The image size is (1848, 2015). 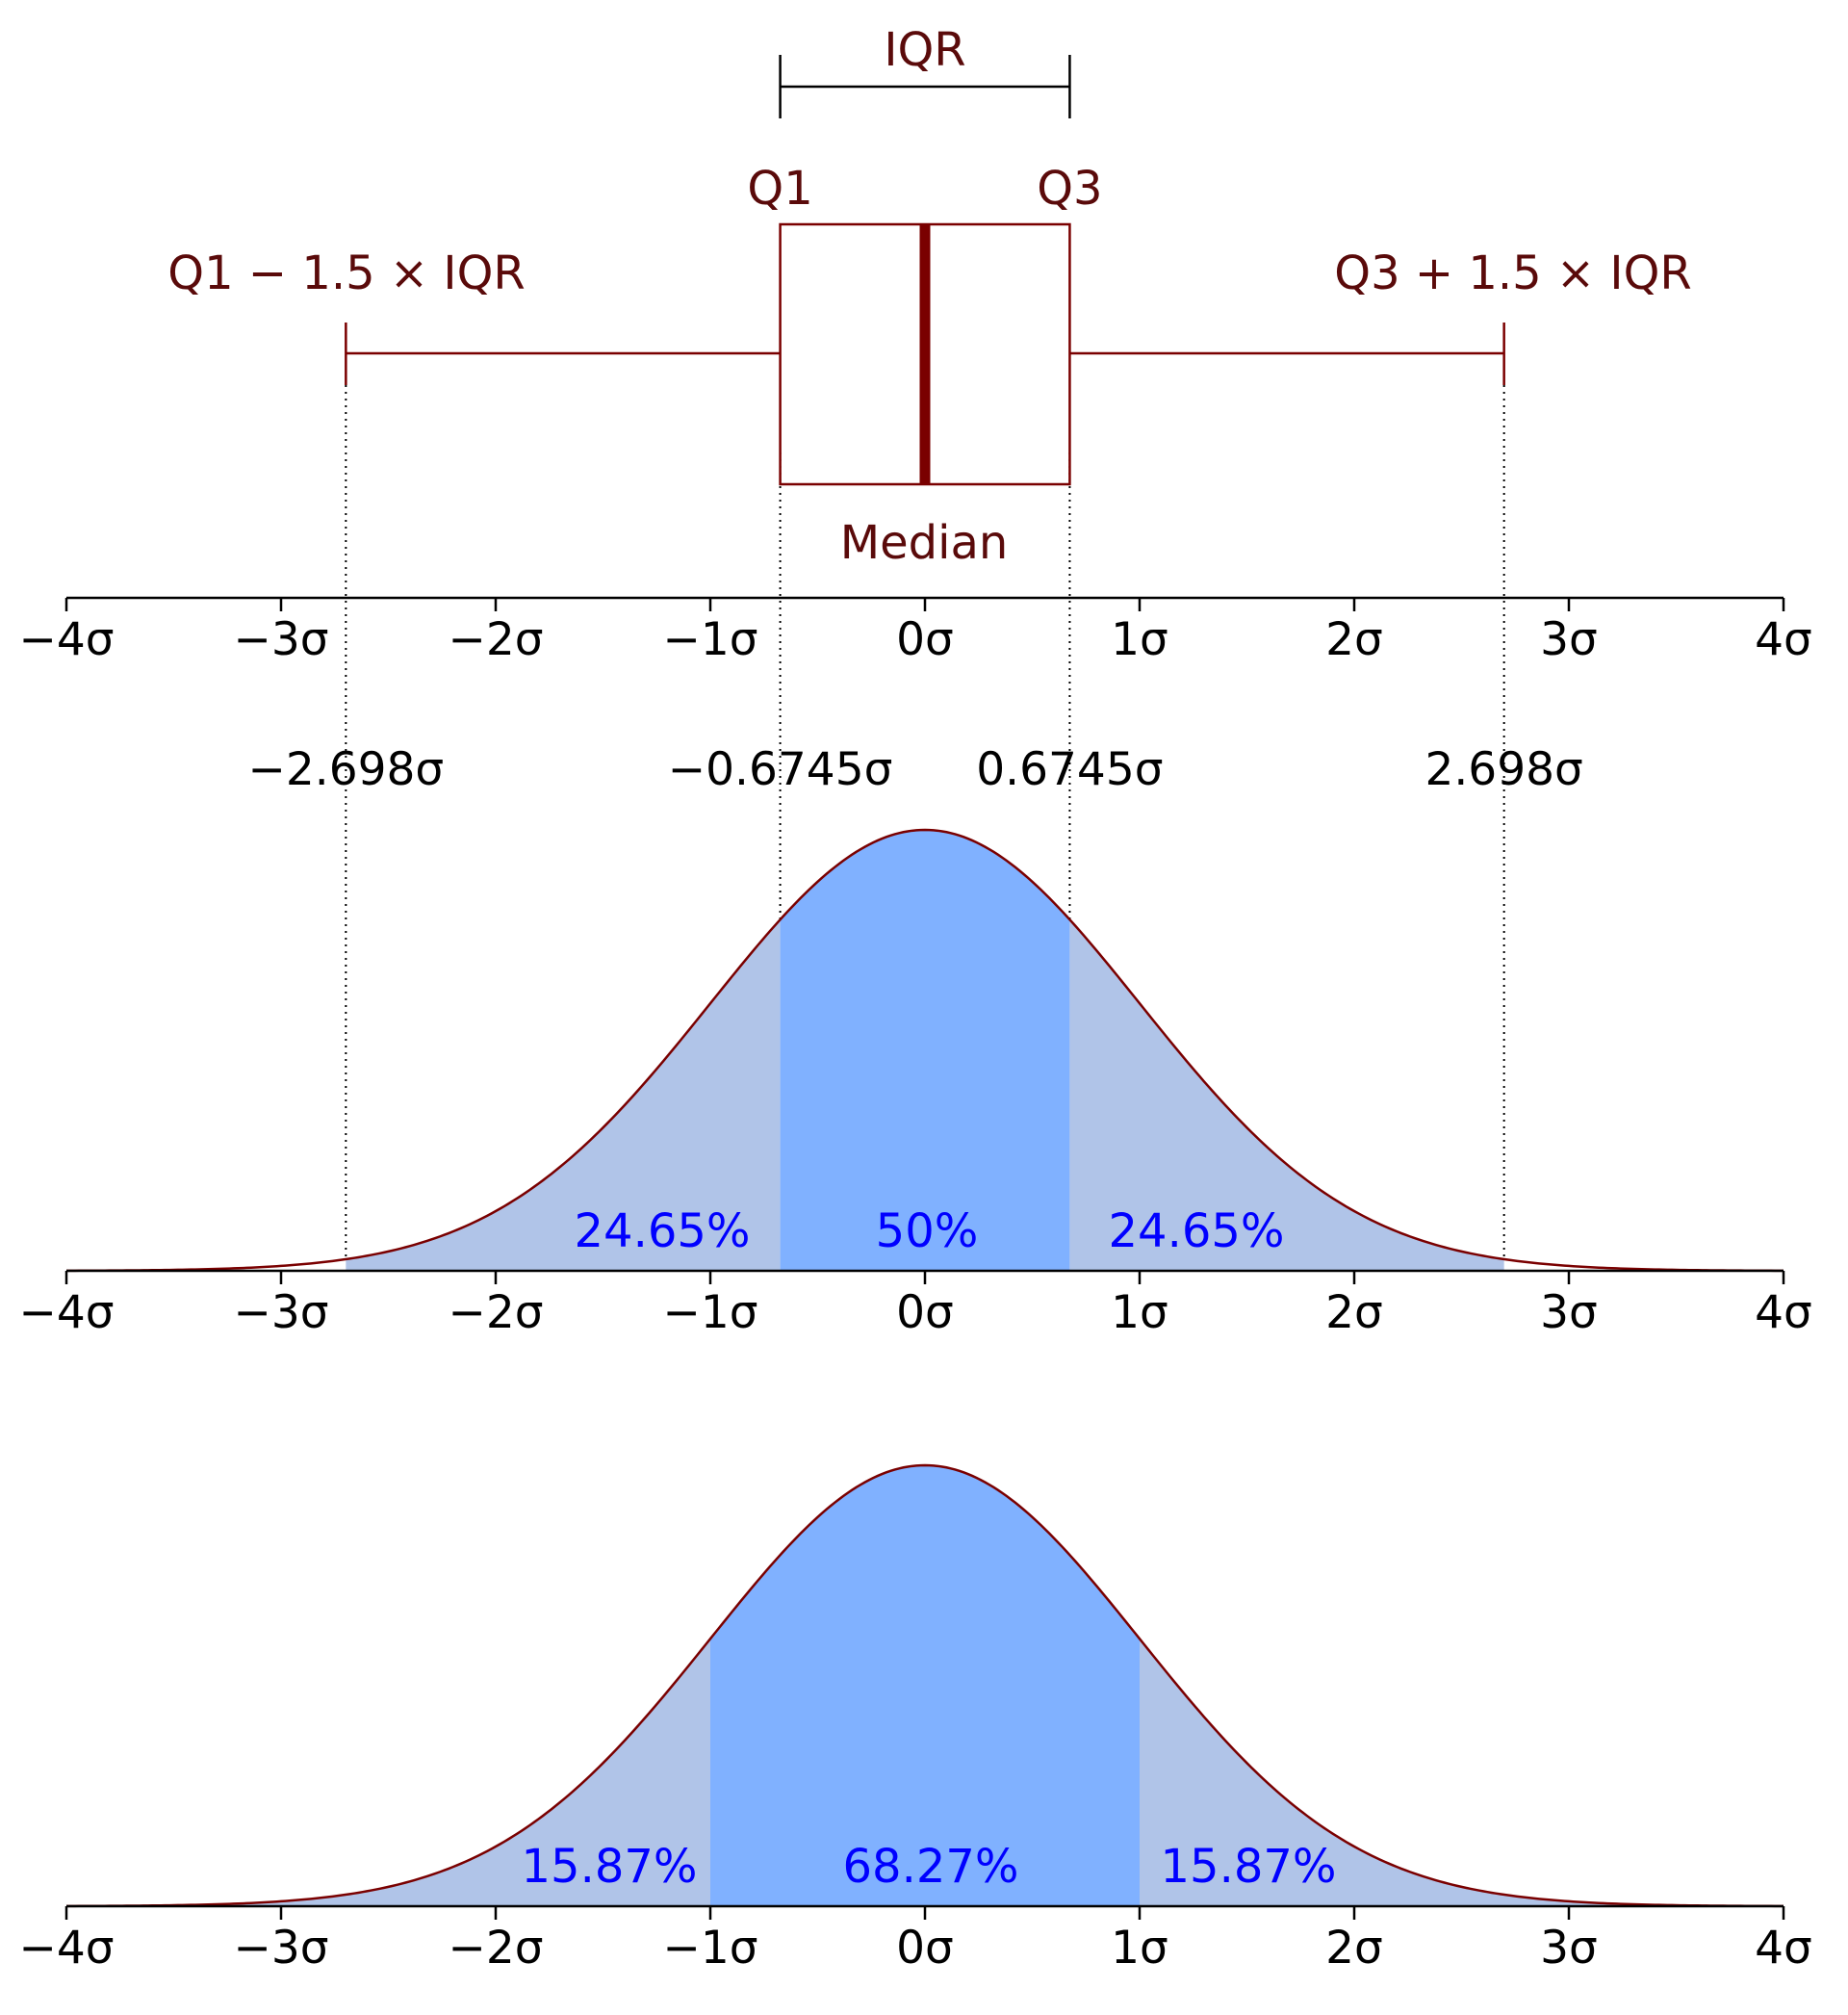 I want to click on iqr-label: IQR, so click(x=924, y=50).